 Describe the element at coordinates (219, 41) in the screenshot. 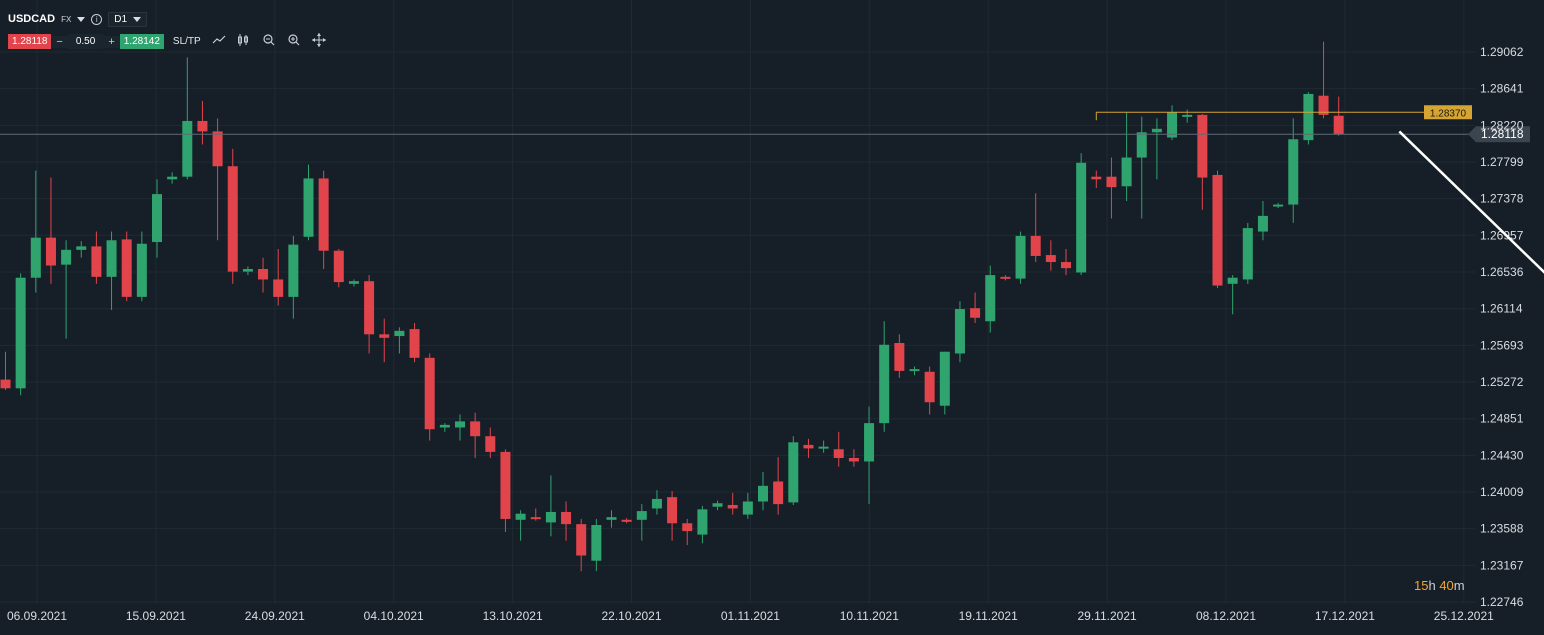

I see `line-chart-icon` at that location.